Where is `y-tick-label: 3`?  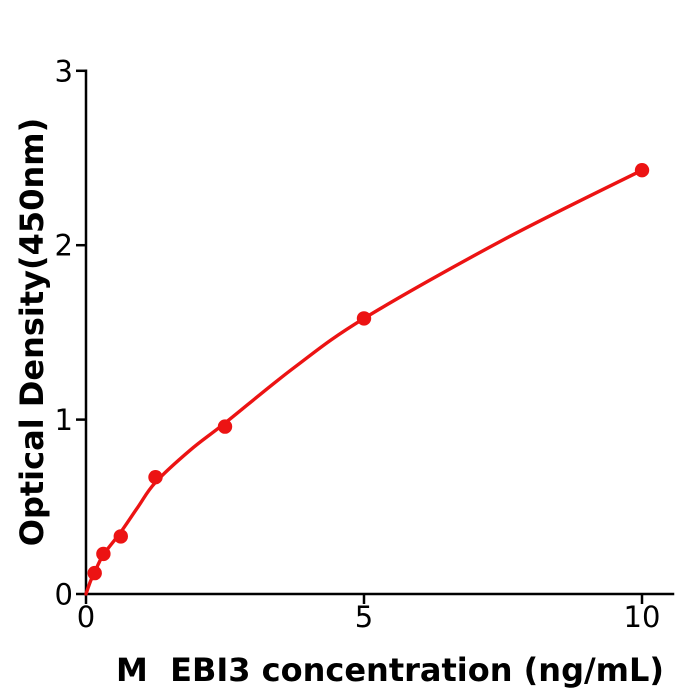 y-tick-label: 3 is located at coordinates (64, 71).